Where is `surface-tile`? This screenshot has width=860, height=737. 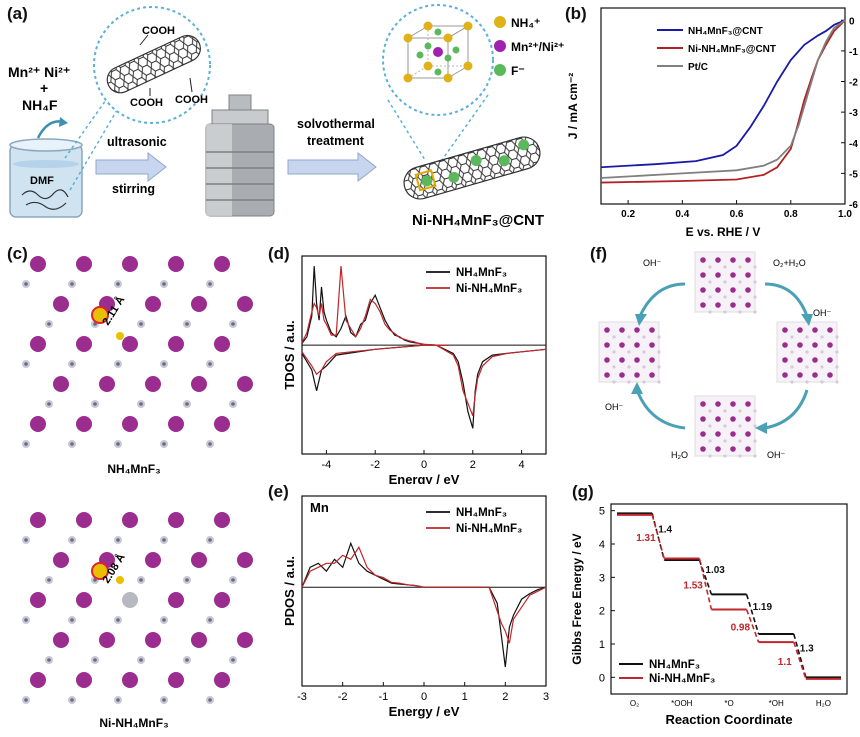 surface-tile is located at coordinates (807, 352).